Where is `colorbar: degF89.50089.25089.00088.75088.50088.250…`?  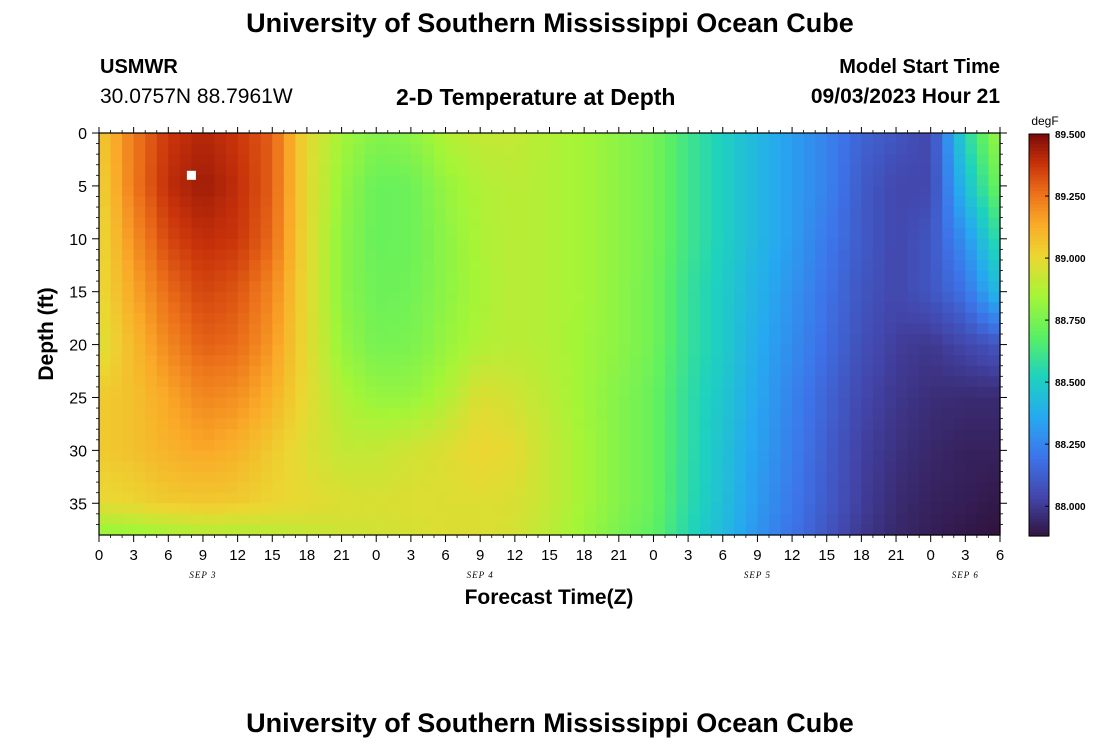 colorbar: degF89.50089.25089.00088.75088.50088.250… is located at coordinates (1057, 325).